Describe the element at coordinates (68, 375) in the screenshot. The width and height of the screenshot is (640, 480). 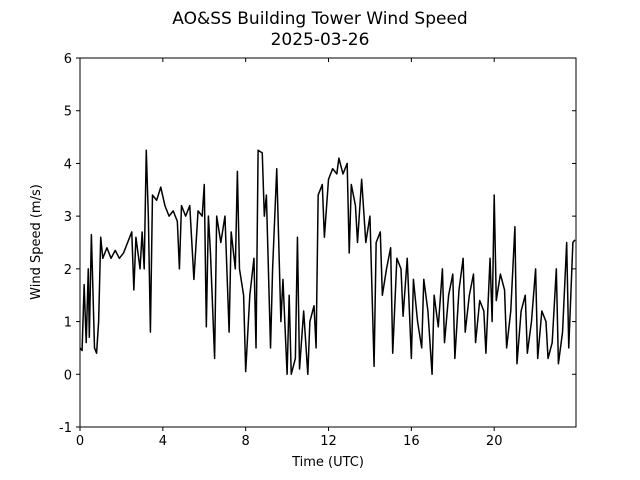
I see `y-tick-label: 0` at that location.